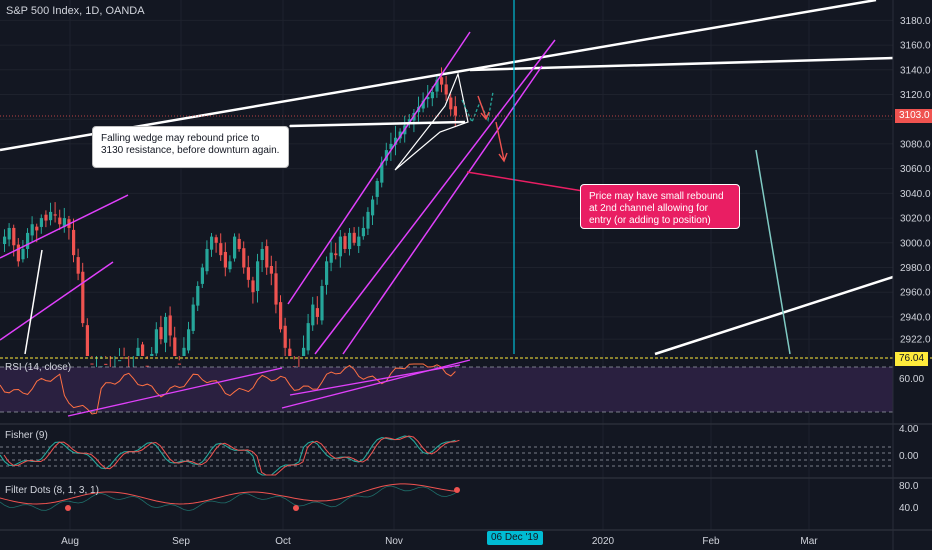 The width and height of the screenshot is (932, 550). What do you see at coordinates (915, 219) in the screenshot?
I see `price-tick-label: 3020.0` at bounding box center [915, 219].